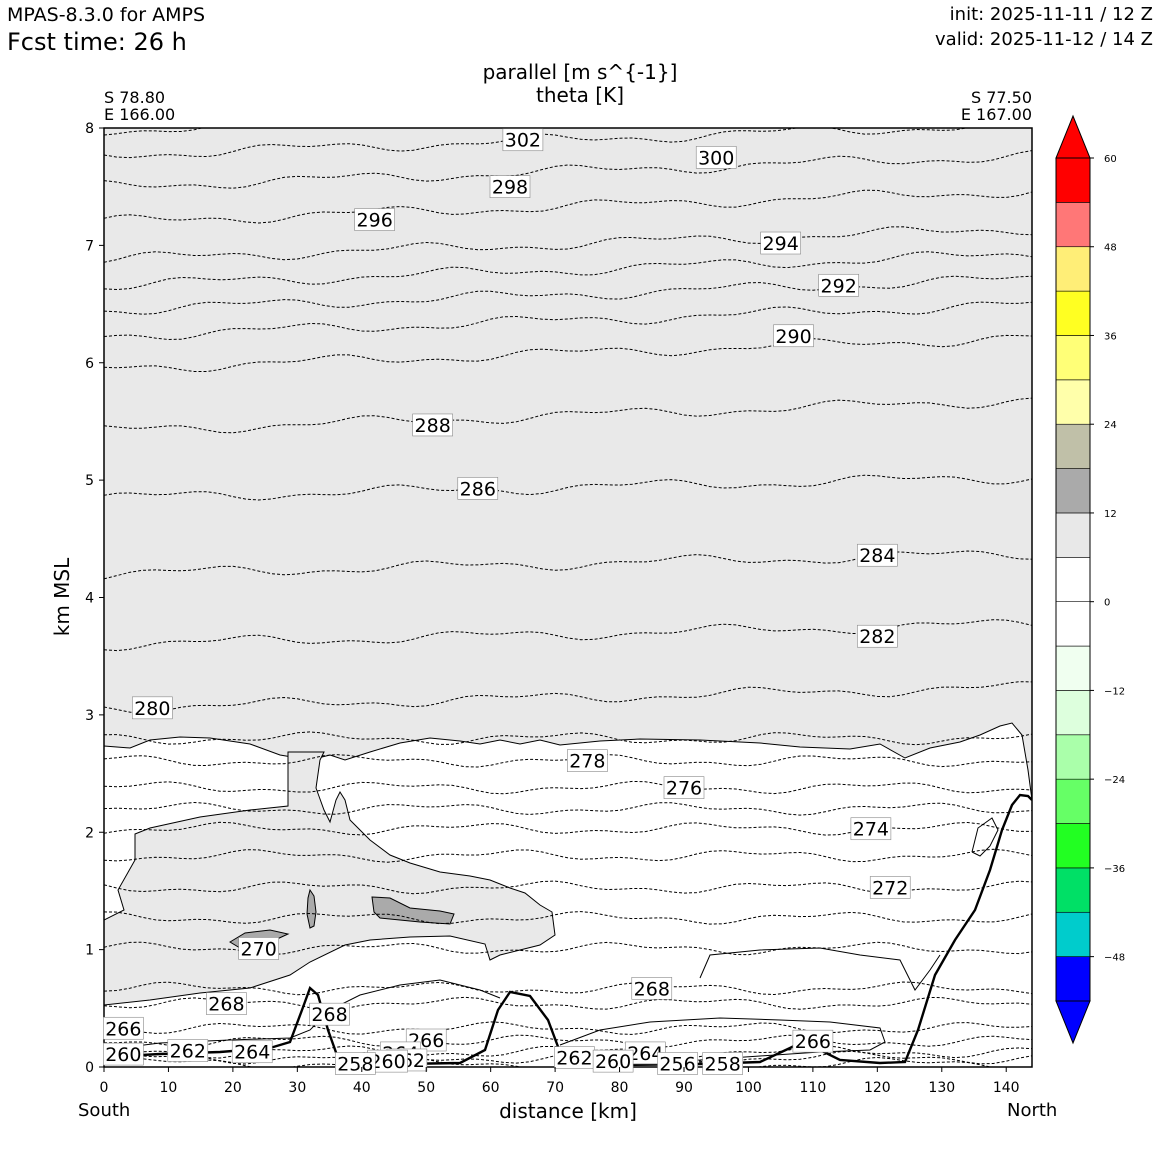  I want to click on y-tick-label: 5, so click(89, 481).